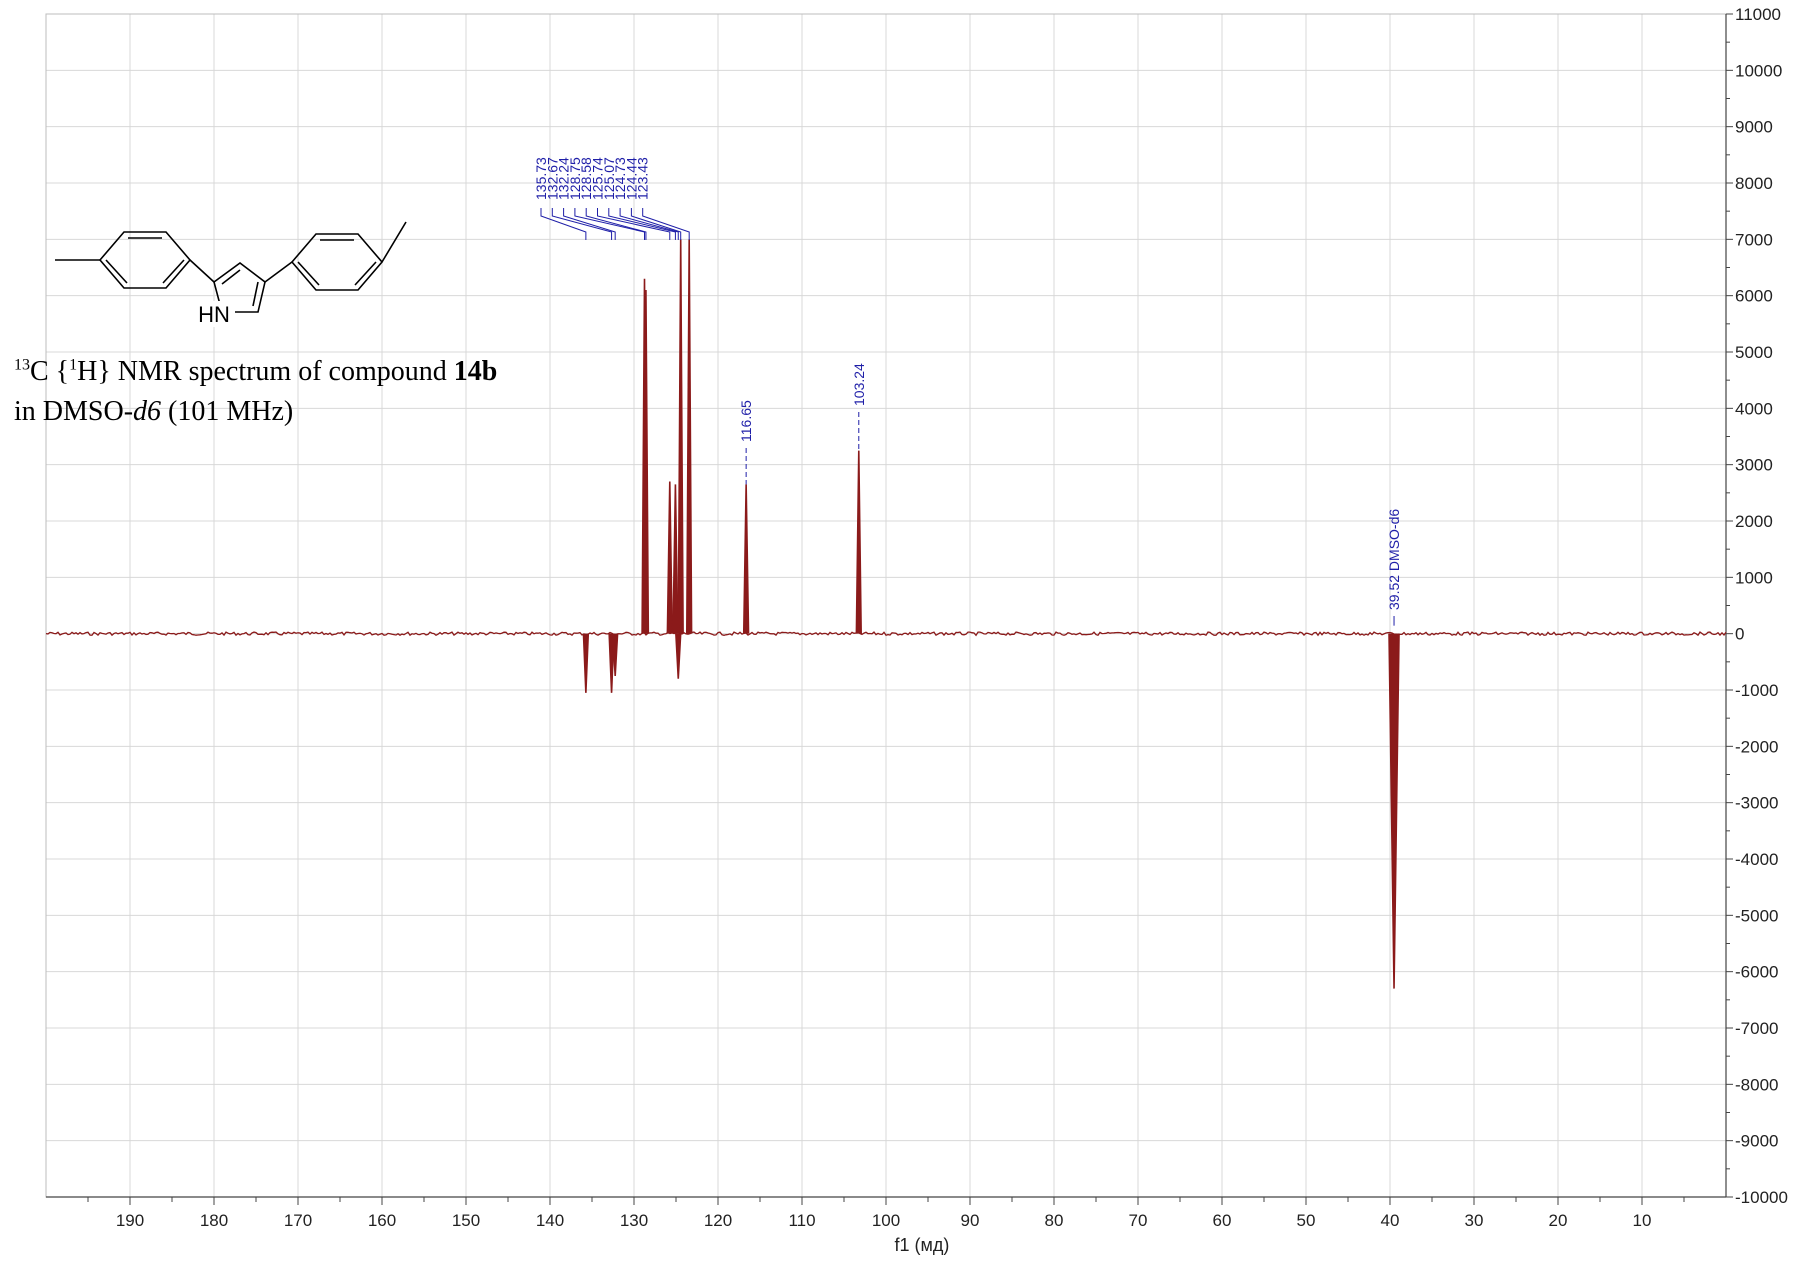 This screenshot has width=1803, height=1267. Describe the element at coordinates (382, 1220) in the screenshot. I see `x-tick-label: 160` at that location.